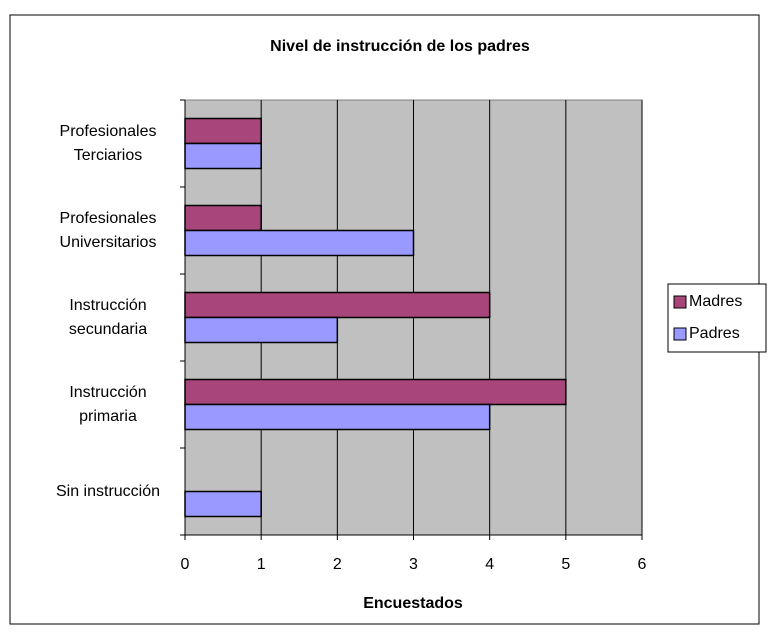 The width and height of the screenshot is (770, 635). Describe the element at coordinates (185, 564) in the screenshot. I see `x-tick-label: 0` at that location.